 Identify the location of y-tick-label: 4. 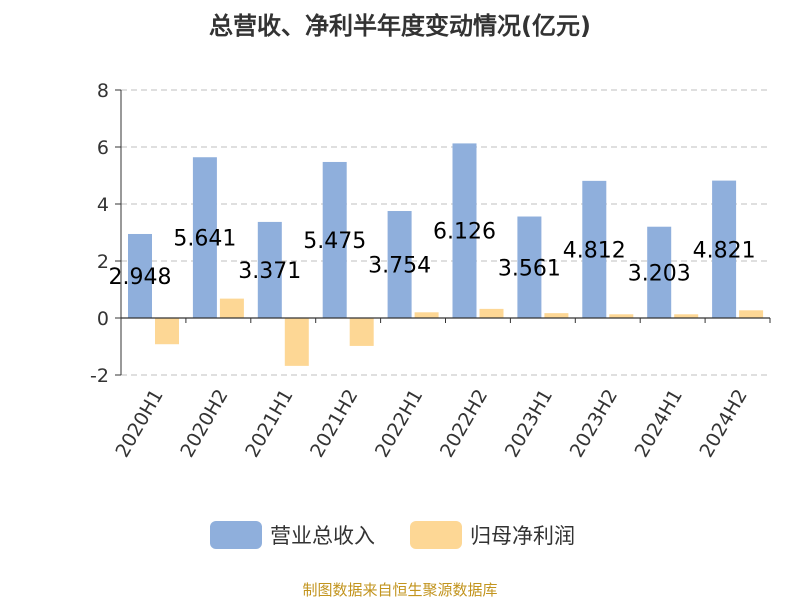
(103, 205).